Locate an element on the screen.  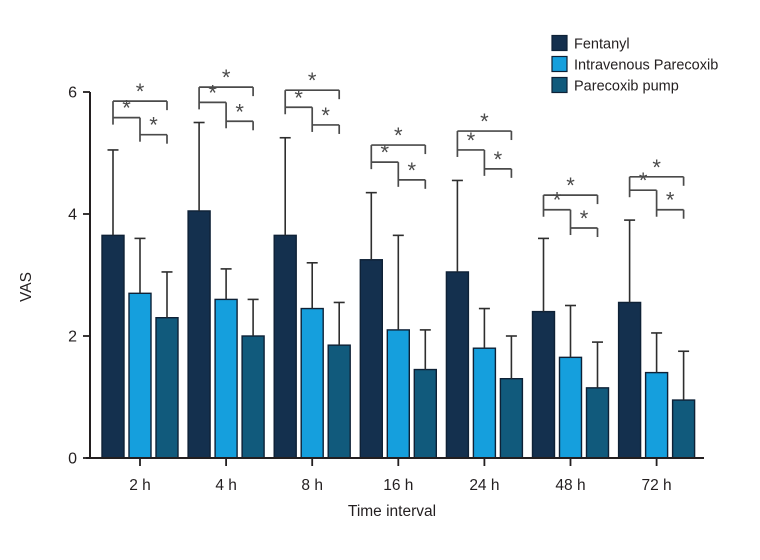
legend-label: Fentanyl is located at coordinates (602, 45).